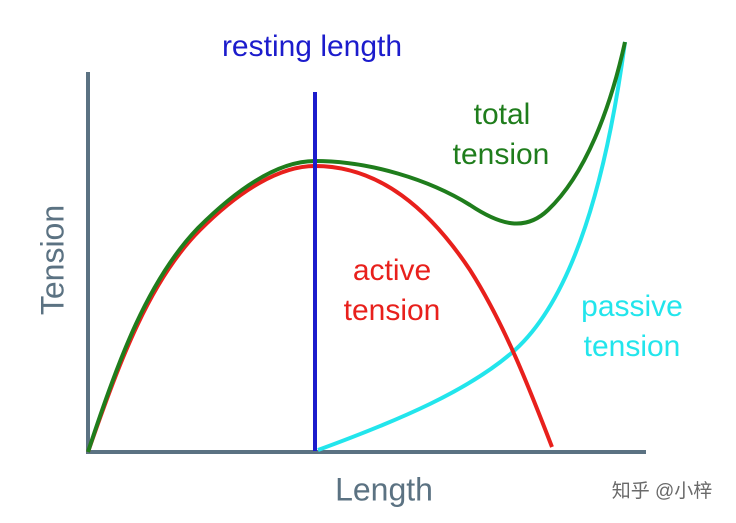 The height and width of the screenshot is (523, 736). I want to click on y-axis-label: Tension, so click(52, 260).